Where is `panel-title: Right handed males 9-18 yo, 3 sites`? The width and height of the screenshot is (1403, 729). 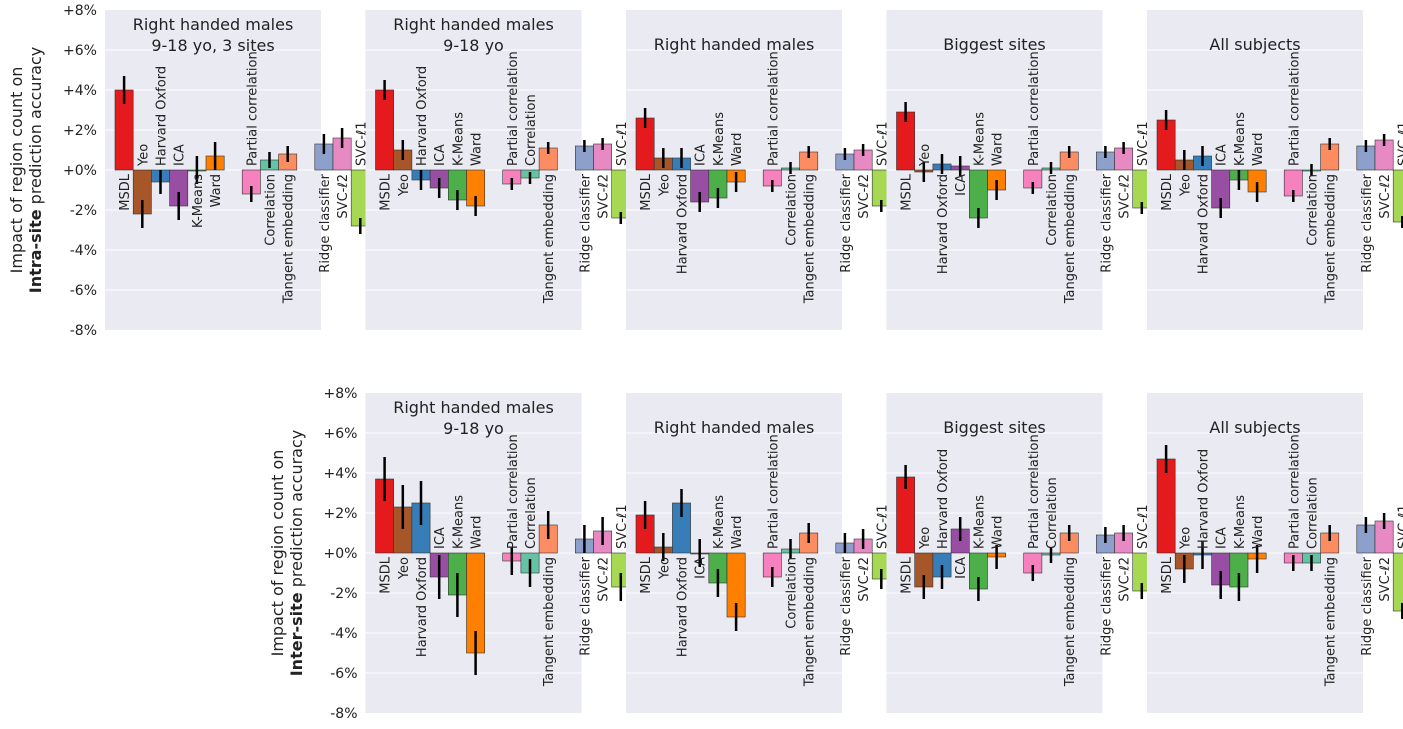
panel-title: Right handed males 9-18 yo, 3 sites is located at coordinates (213, 35).